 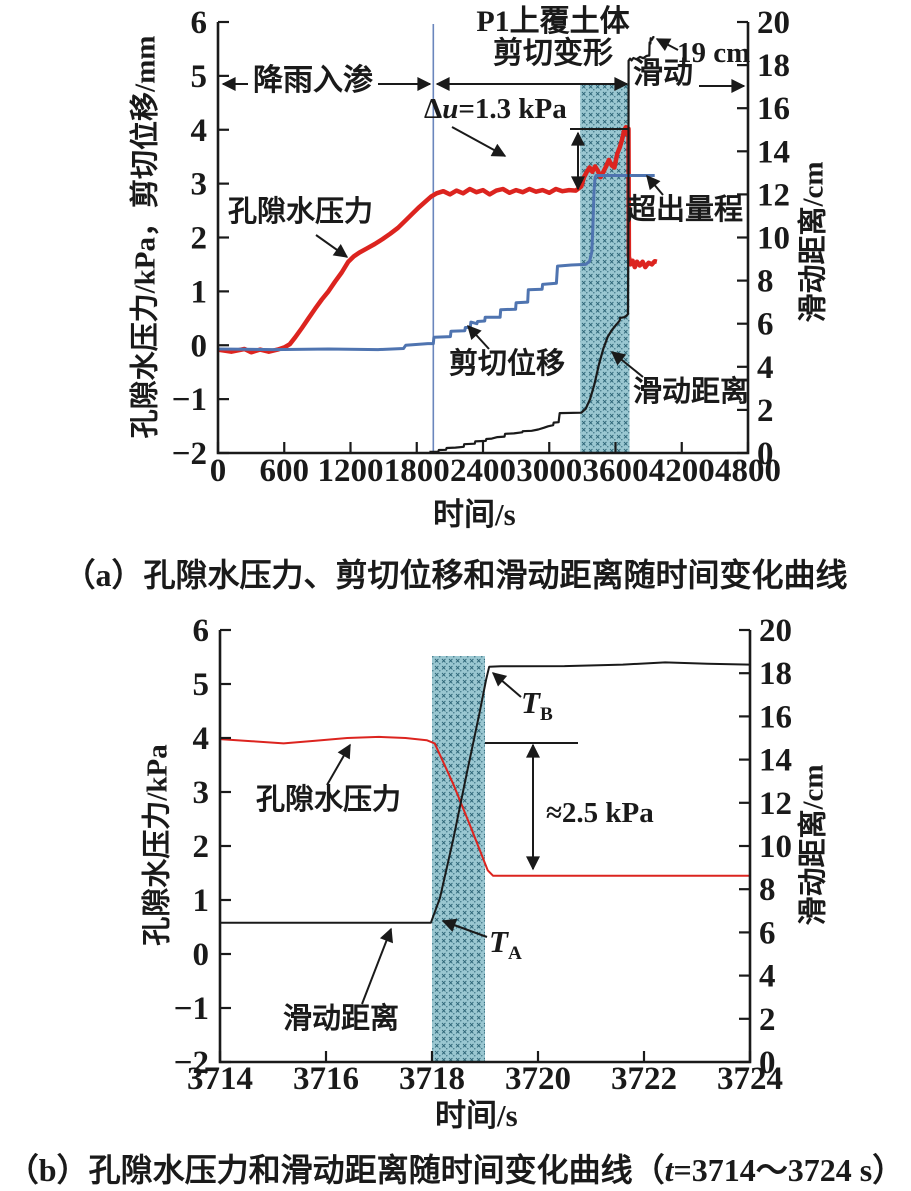 What do you see at coordinates (458, 859) in the screenshot?
I see `failure-window-region-b` at bounding box center [458, 859].